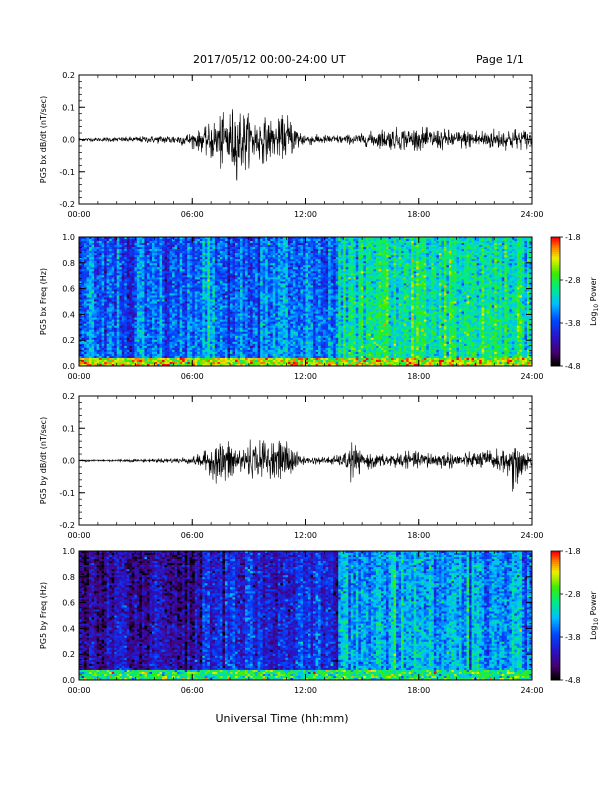  Describe the element at coordinates (43, 301) in the screenshot. I see `y-axis-label: PG5 bx Freq (Hz)` at that location.